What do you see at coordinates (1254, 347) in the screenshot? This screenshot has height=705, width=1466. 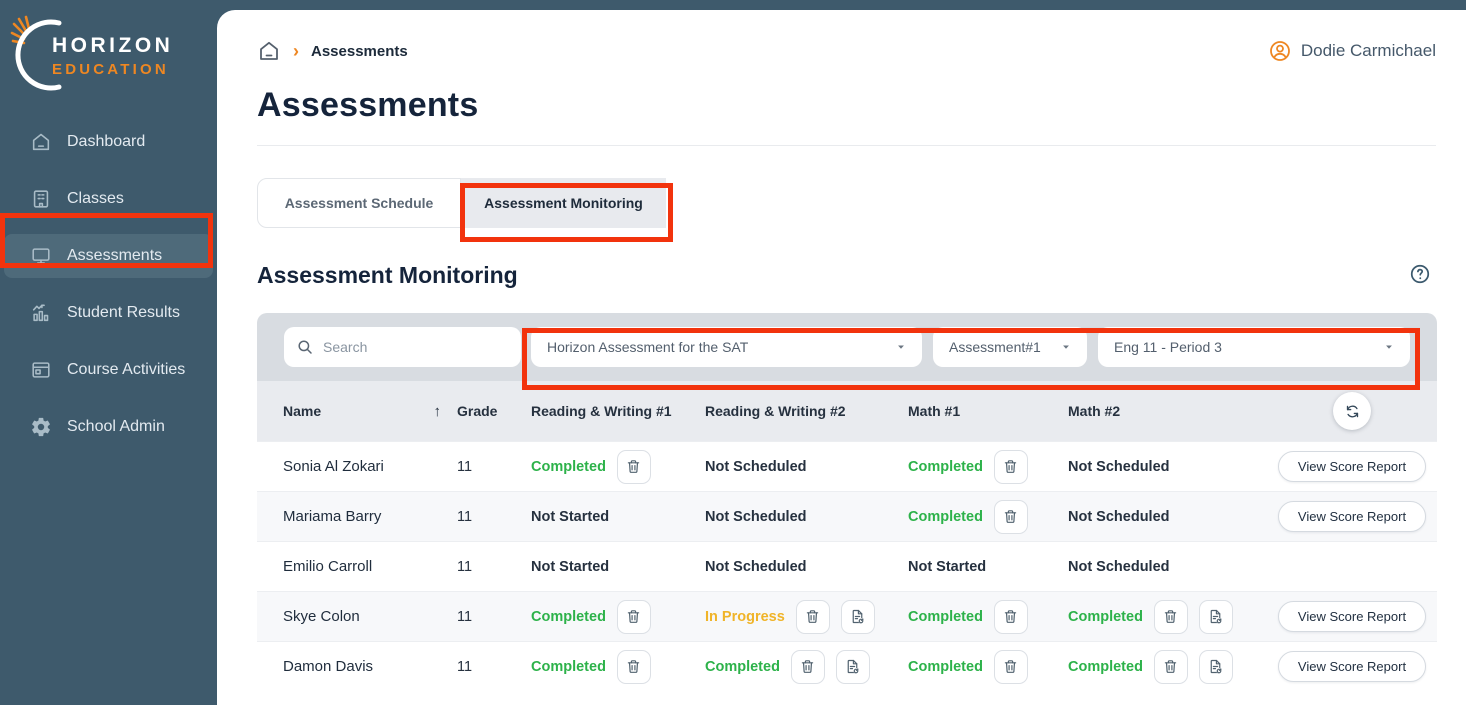 I see `dropdown-class-period: Eng 11 - Period 3` at bounding box center [1254, 347].